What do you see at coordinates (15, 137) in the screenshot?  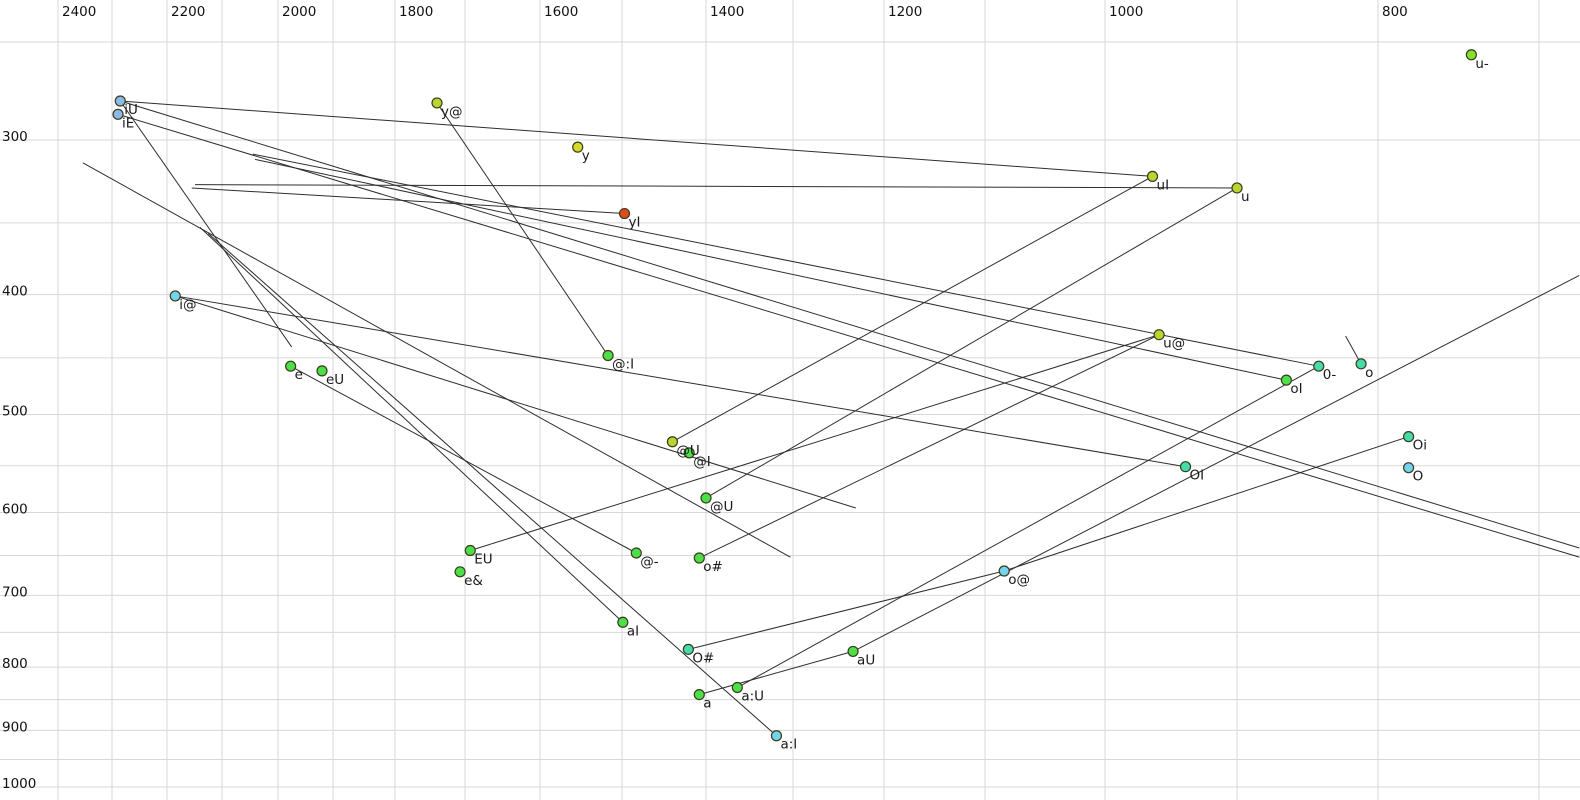 I see `y-axis-tick-label: 300` at bounding box center [15, 137].